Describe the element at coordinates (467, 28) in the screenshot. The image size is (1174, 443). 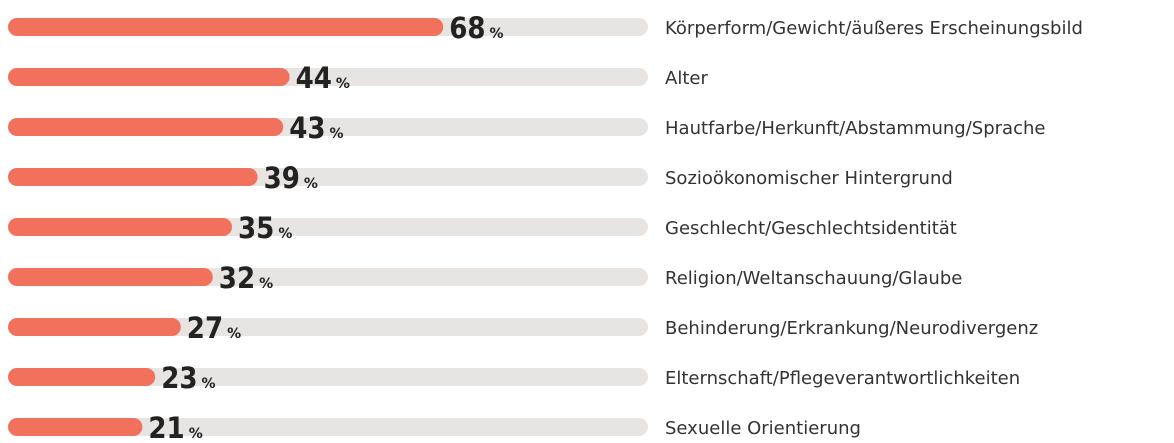
I see `value-number: 68` at that location.